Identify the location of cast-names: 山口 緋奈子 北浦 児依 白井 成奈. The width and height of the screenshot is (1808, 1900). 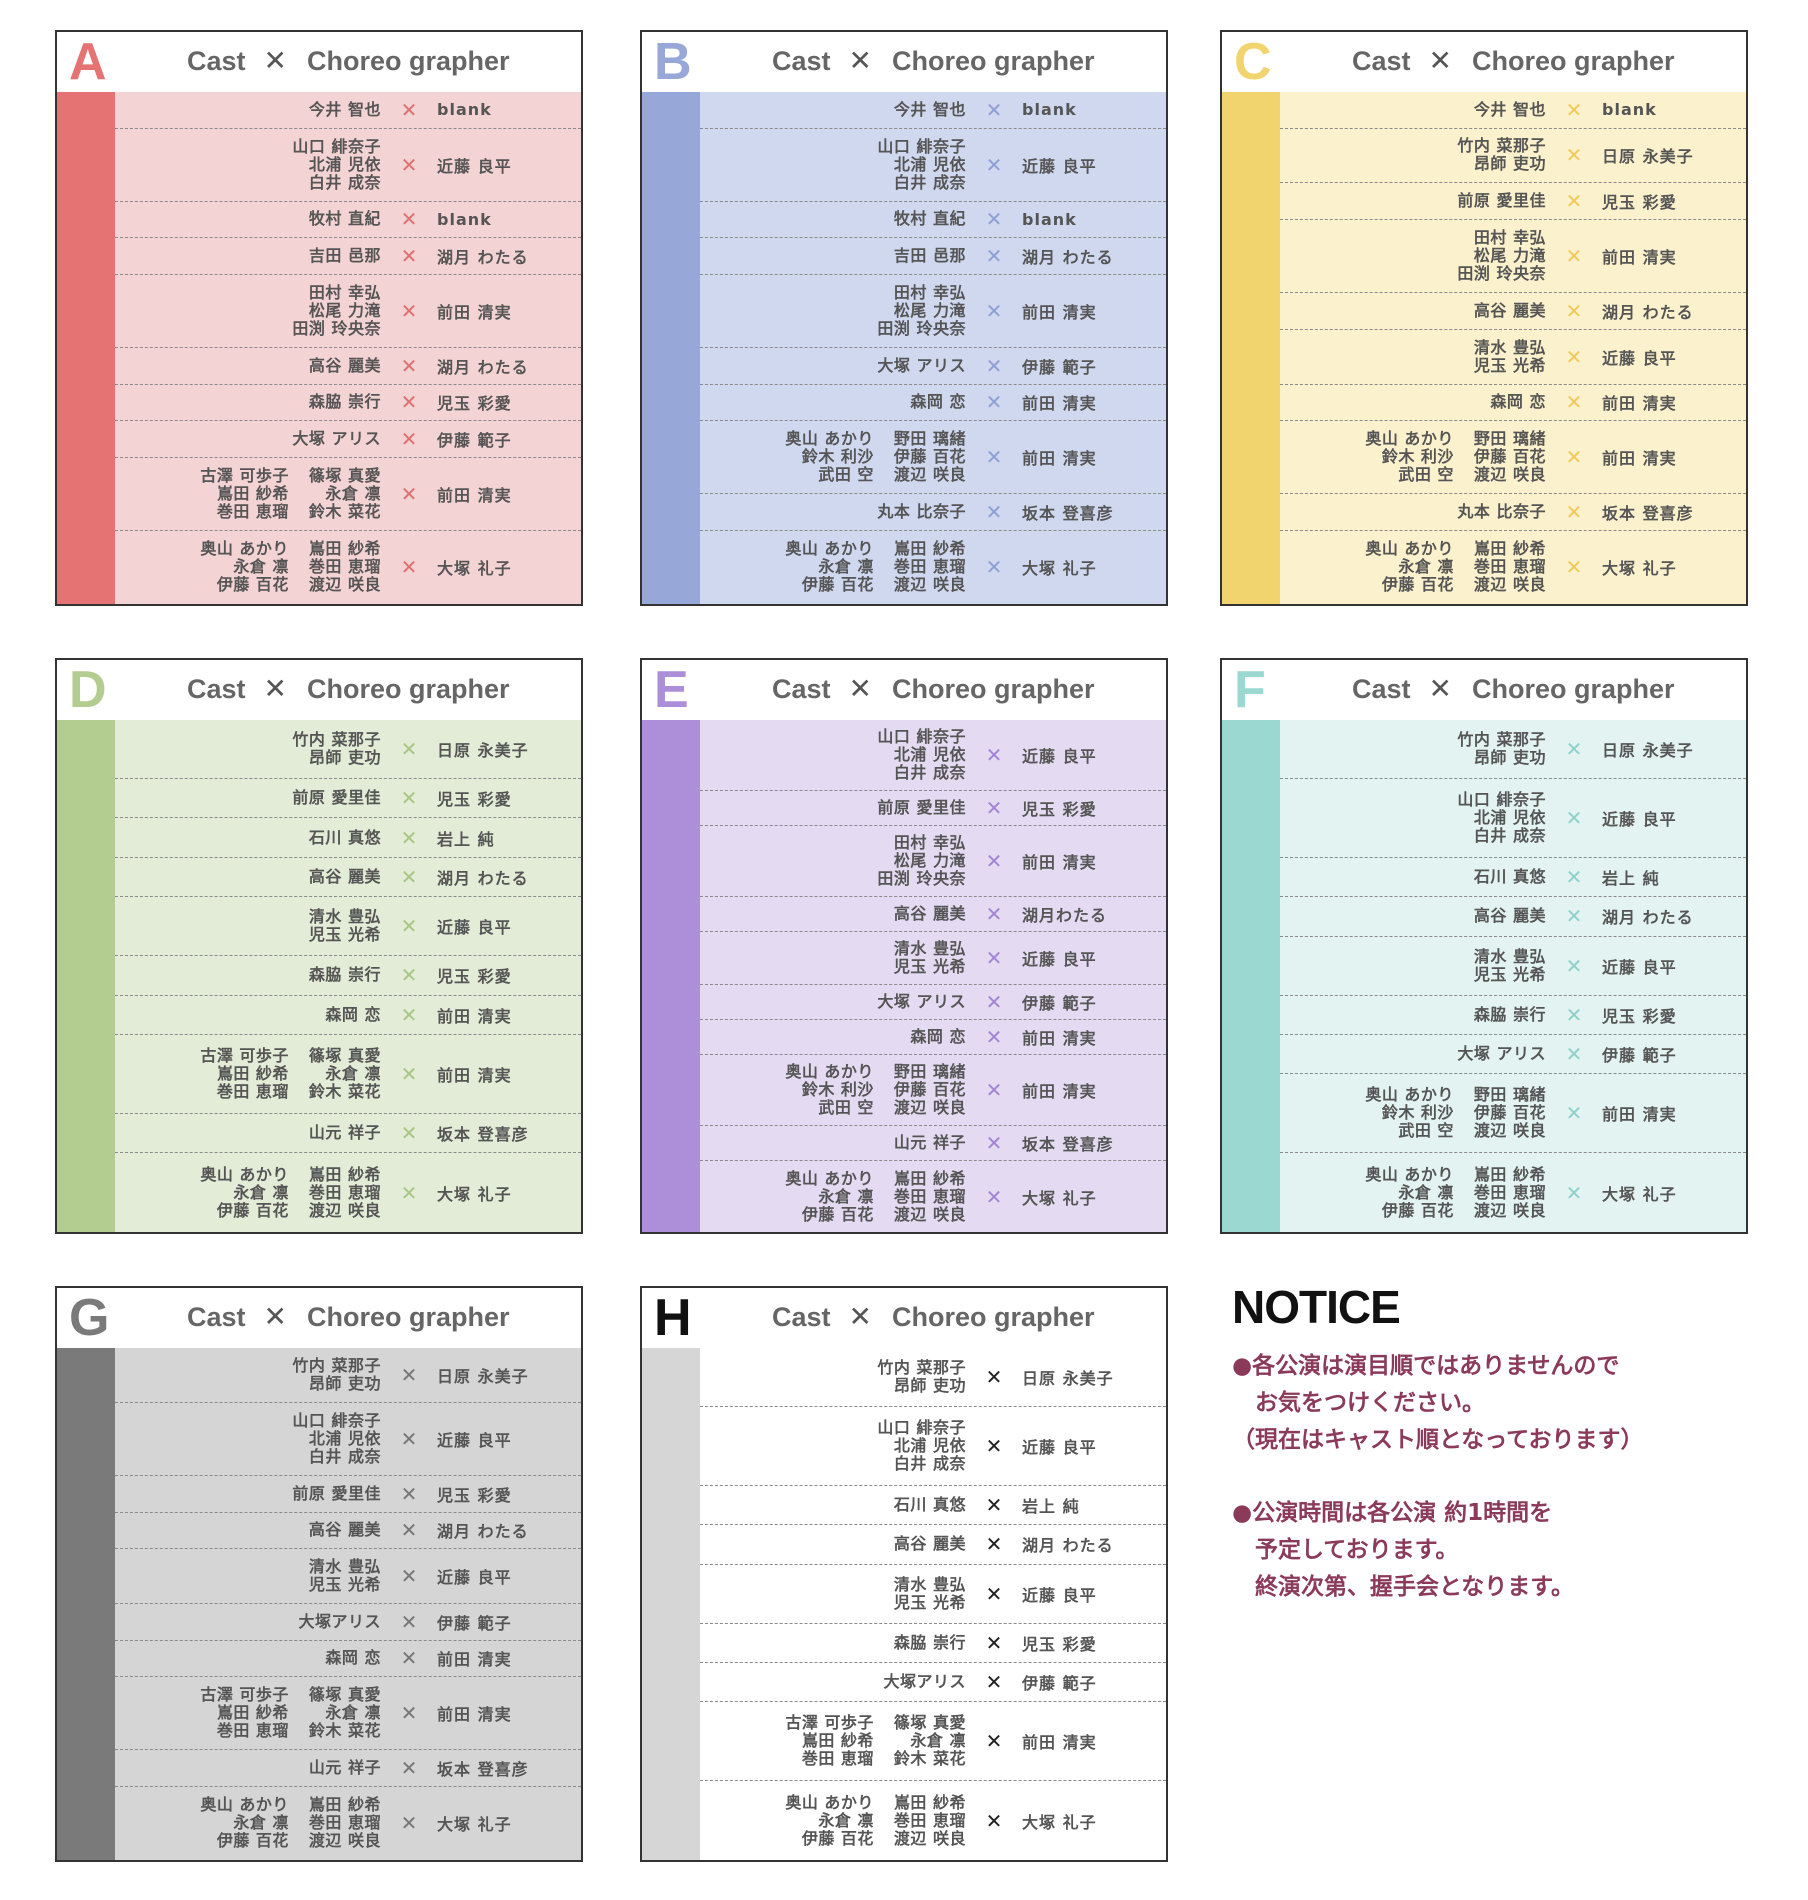
(833, 164).